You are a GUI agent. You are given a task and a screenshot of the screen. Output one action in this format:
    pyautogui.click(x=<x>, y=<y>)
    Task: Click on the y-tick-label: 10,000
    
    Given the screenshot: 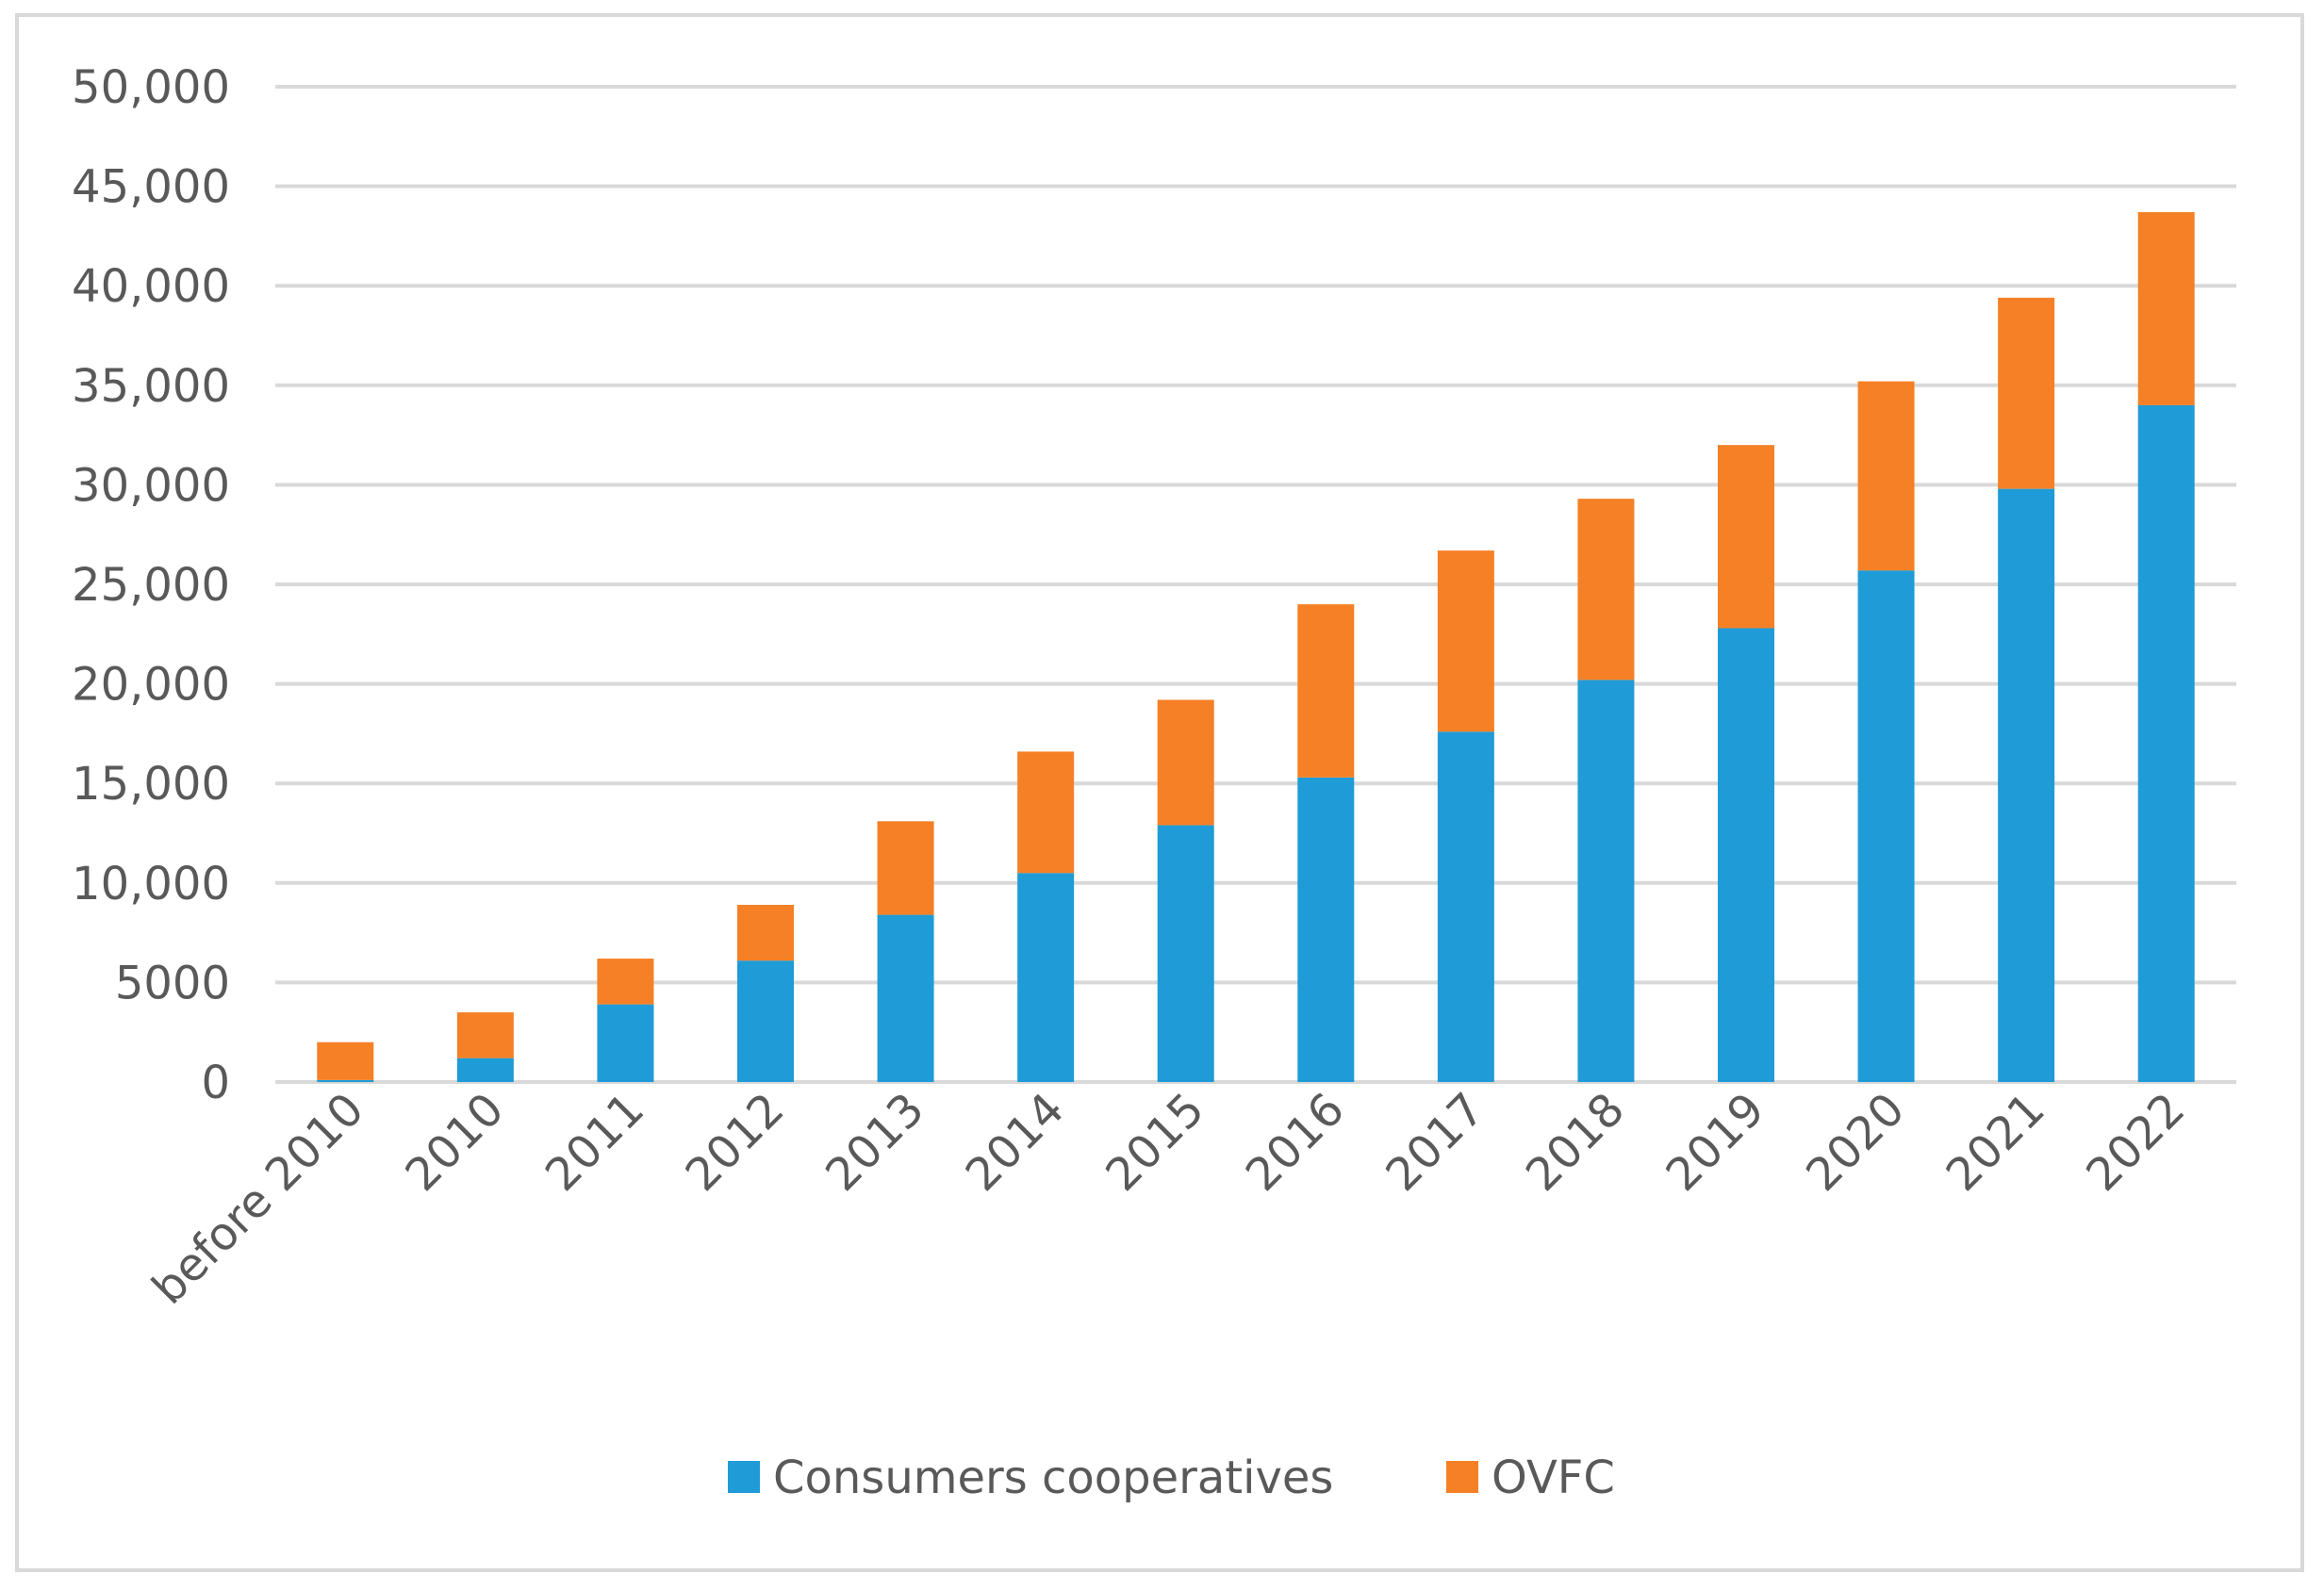 What is the action you would take?
    pyautogui.click(x=151, y=884)
    